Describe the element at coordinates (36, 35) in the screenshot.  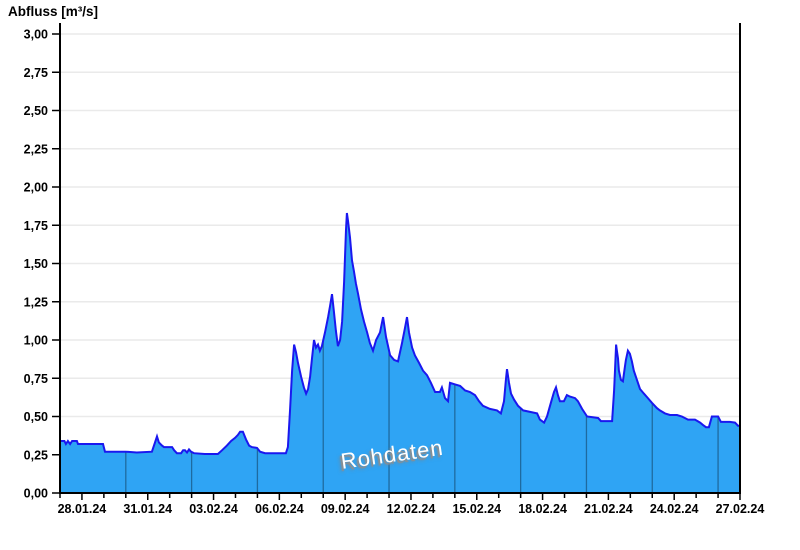
I see `y-tick-label: 3,00` at that location.